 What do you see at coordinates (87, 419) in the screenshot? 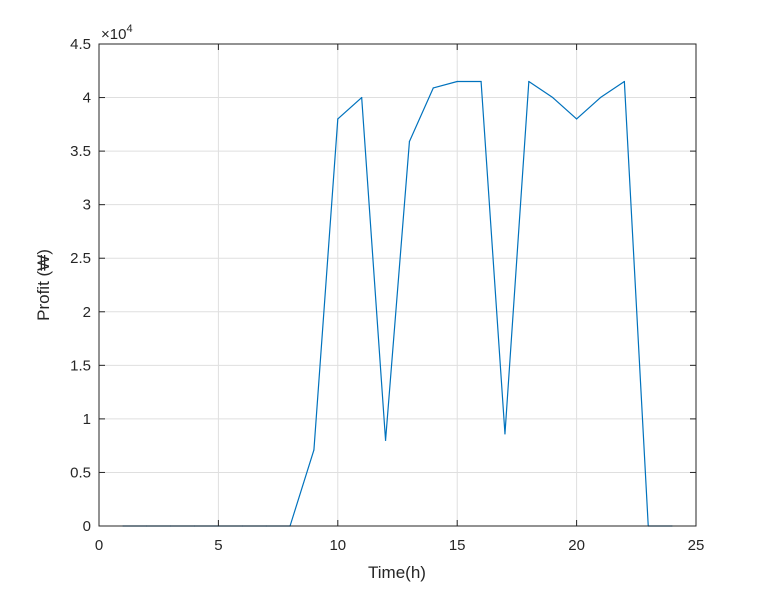
I see `y-tick-label: 1` at bounding box center [87, 419].